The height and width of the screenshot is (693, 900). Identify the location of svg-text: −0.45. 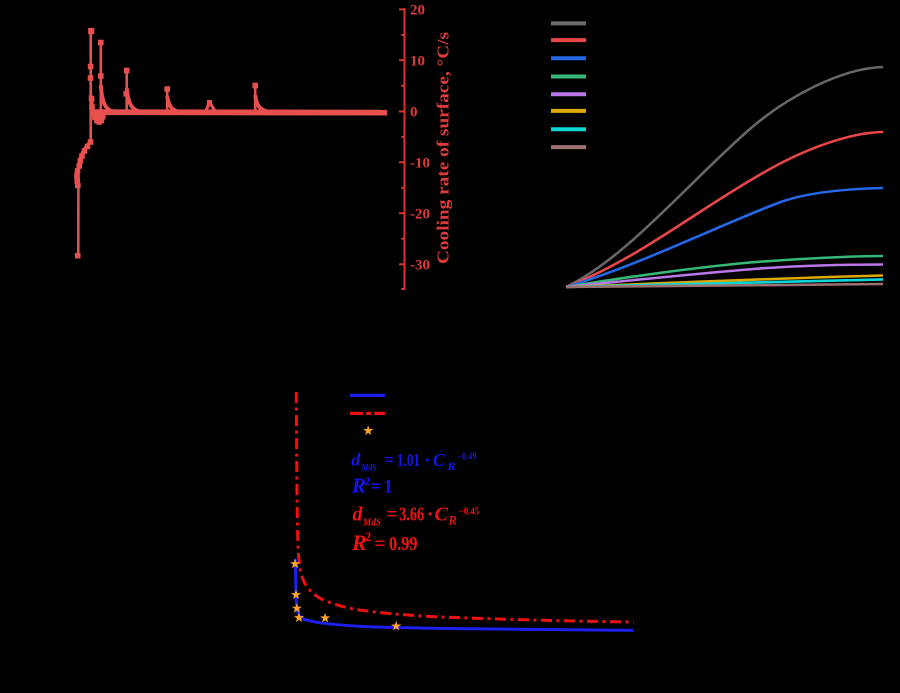
(469, 512).